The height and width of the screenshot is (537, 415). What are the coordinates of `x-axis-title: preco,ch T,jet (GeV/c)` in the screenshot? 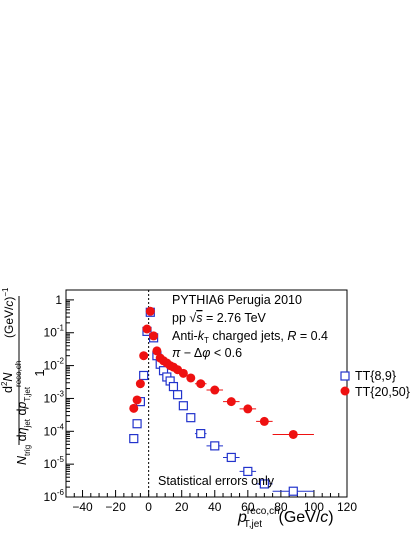 It's located at (285, 518).